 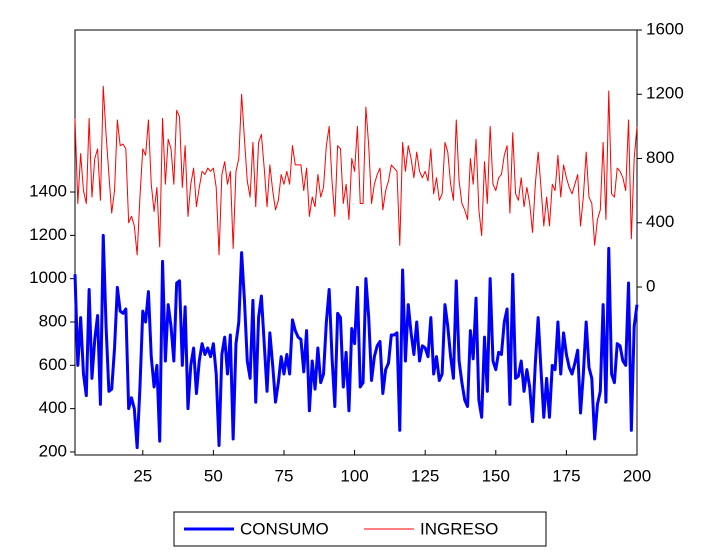 What do you see at coordinates (496, 475) in the screenshot?
I see `x-tick-label: 150` at bounding box center [496, 475].